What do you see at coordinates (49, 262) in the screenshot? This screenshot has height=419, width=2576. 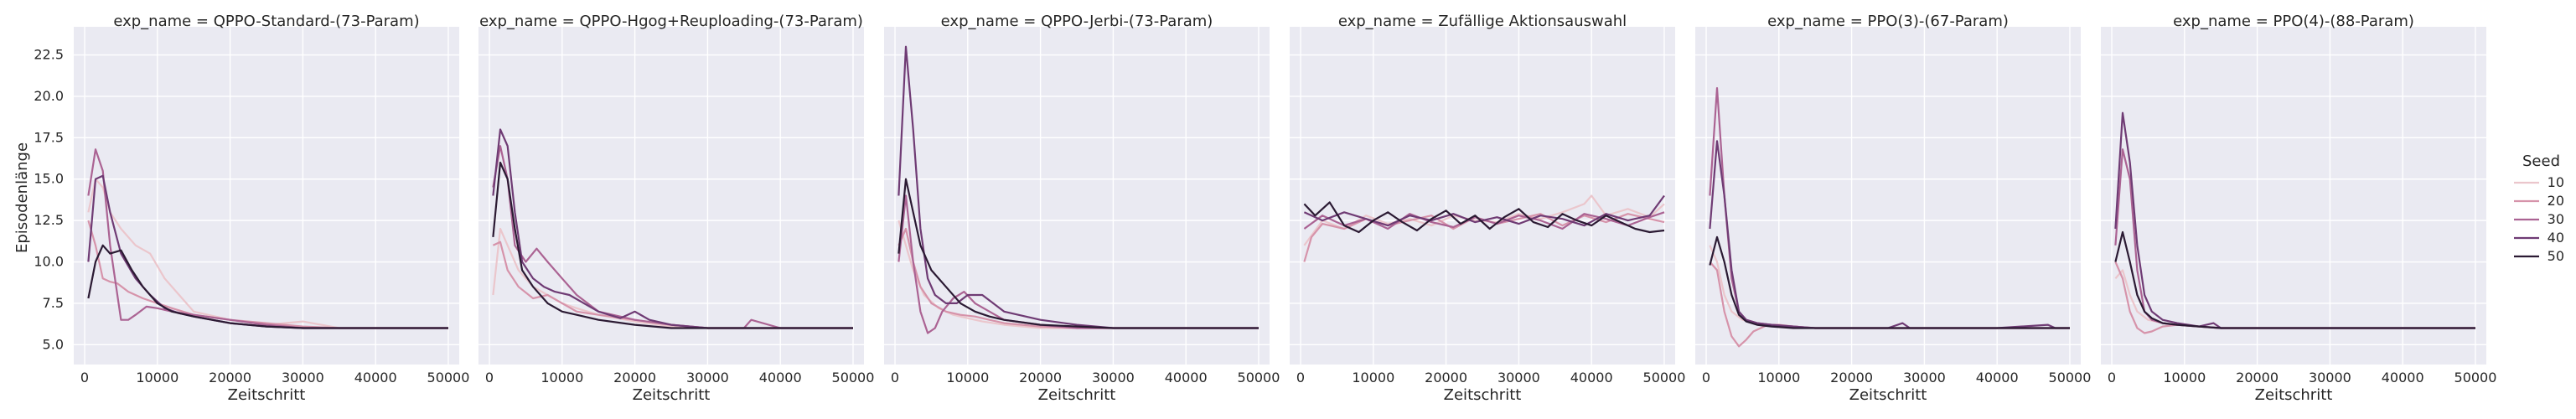 I see `y-tick-label: 10.0` at bounding box center [49, 262].